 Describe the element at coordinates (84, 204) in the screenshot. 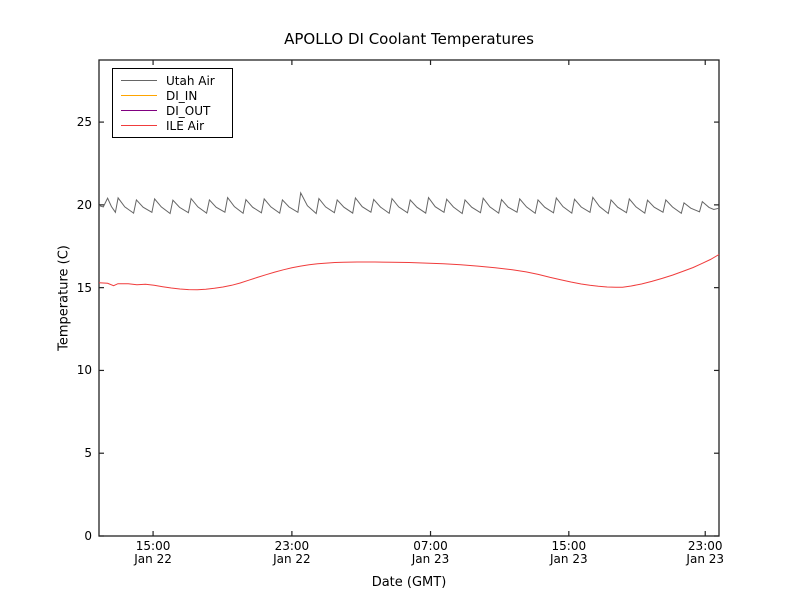

I see `y-tick-label: 20` at that location.